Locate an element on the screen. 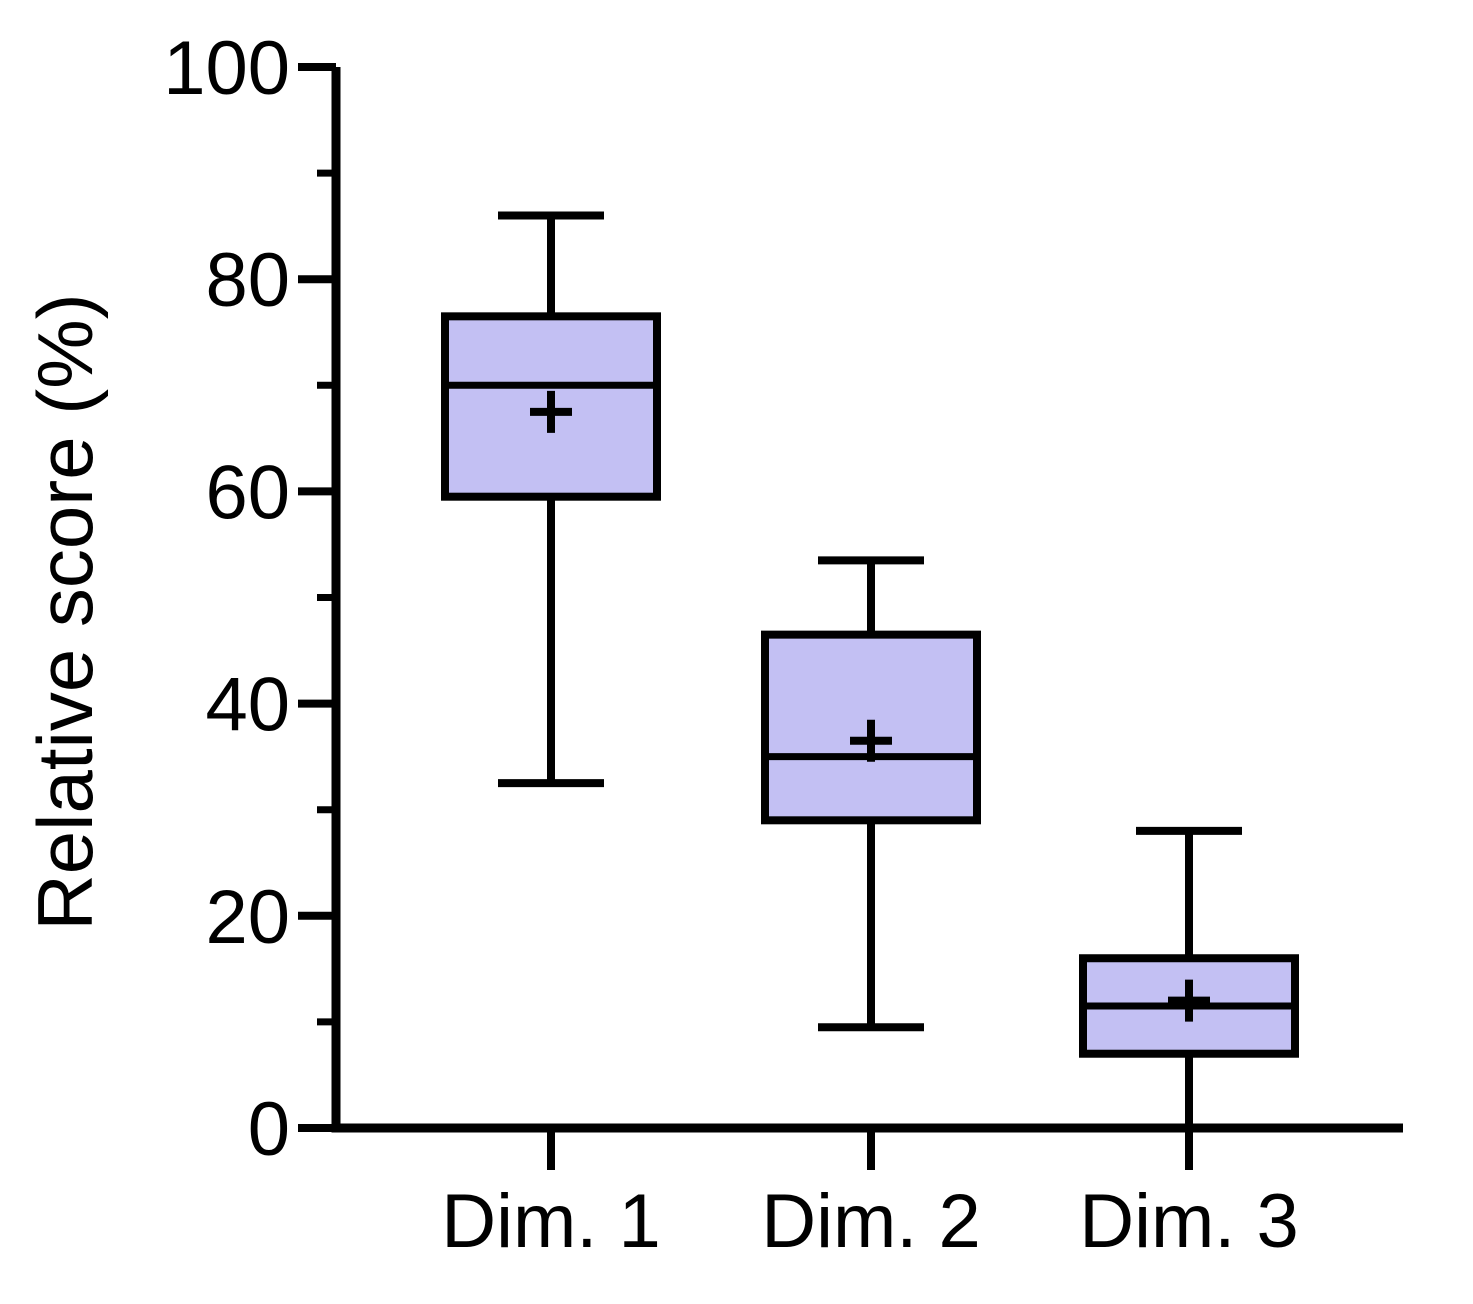  y-tick-label: 60 is located at coordinates (247, 492).